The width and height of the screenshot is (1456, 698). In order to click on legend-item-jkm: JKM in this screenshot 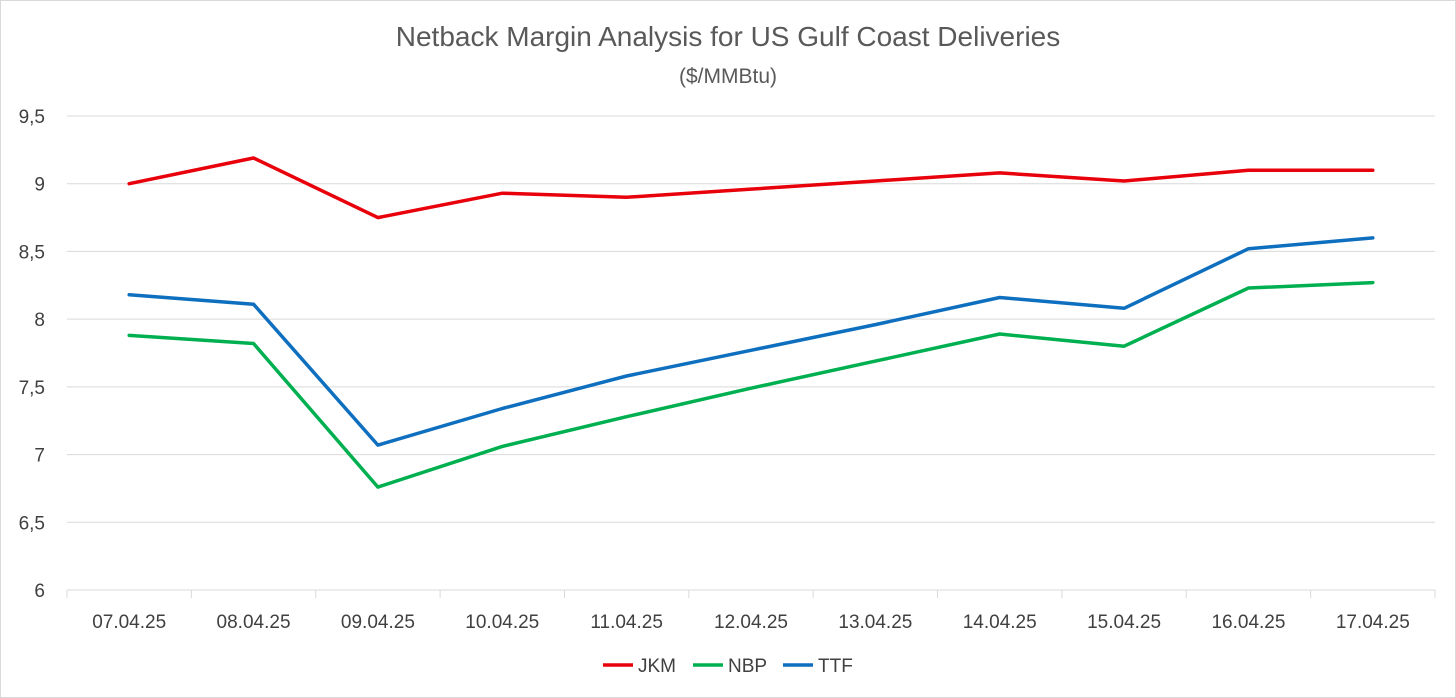, I will do `click(639, 666)`.